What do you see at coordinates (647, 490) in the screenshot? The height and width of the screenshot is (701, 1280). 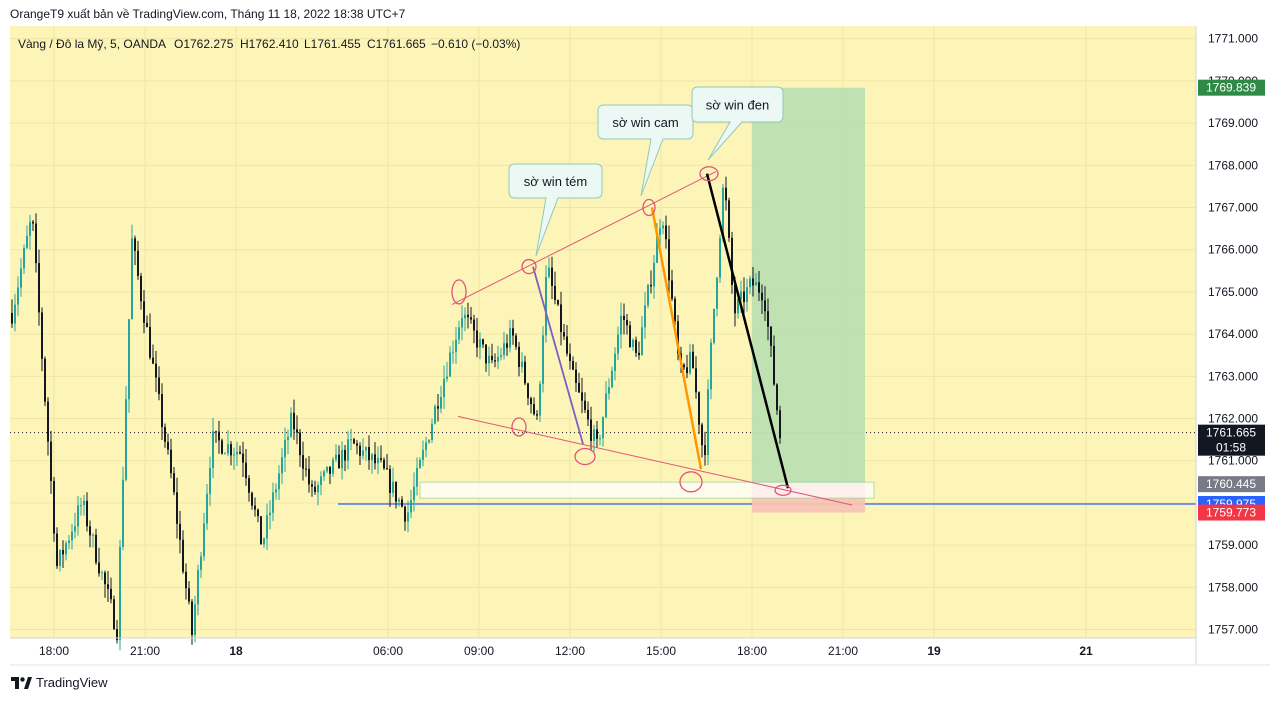 I see `entry-range-box` at bounding box center [647, 490].